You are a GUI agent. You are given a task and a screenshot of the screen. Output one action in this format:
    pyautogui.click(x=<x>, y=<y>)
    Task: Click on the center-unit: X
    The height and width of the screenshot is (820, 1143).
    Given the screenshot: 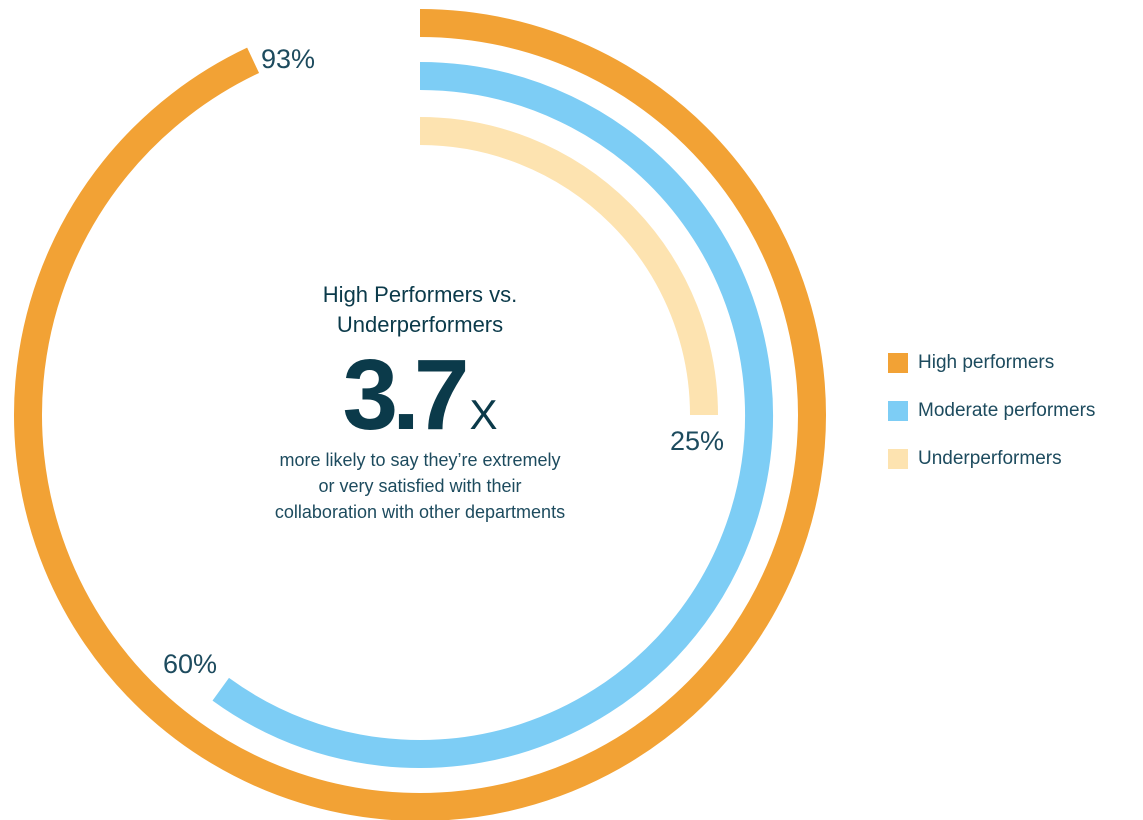 What is the action you would take?
    pyautogui.click(x=483, y=414)
    